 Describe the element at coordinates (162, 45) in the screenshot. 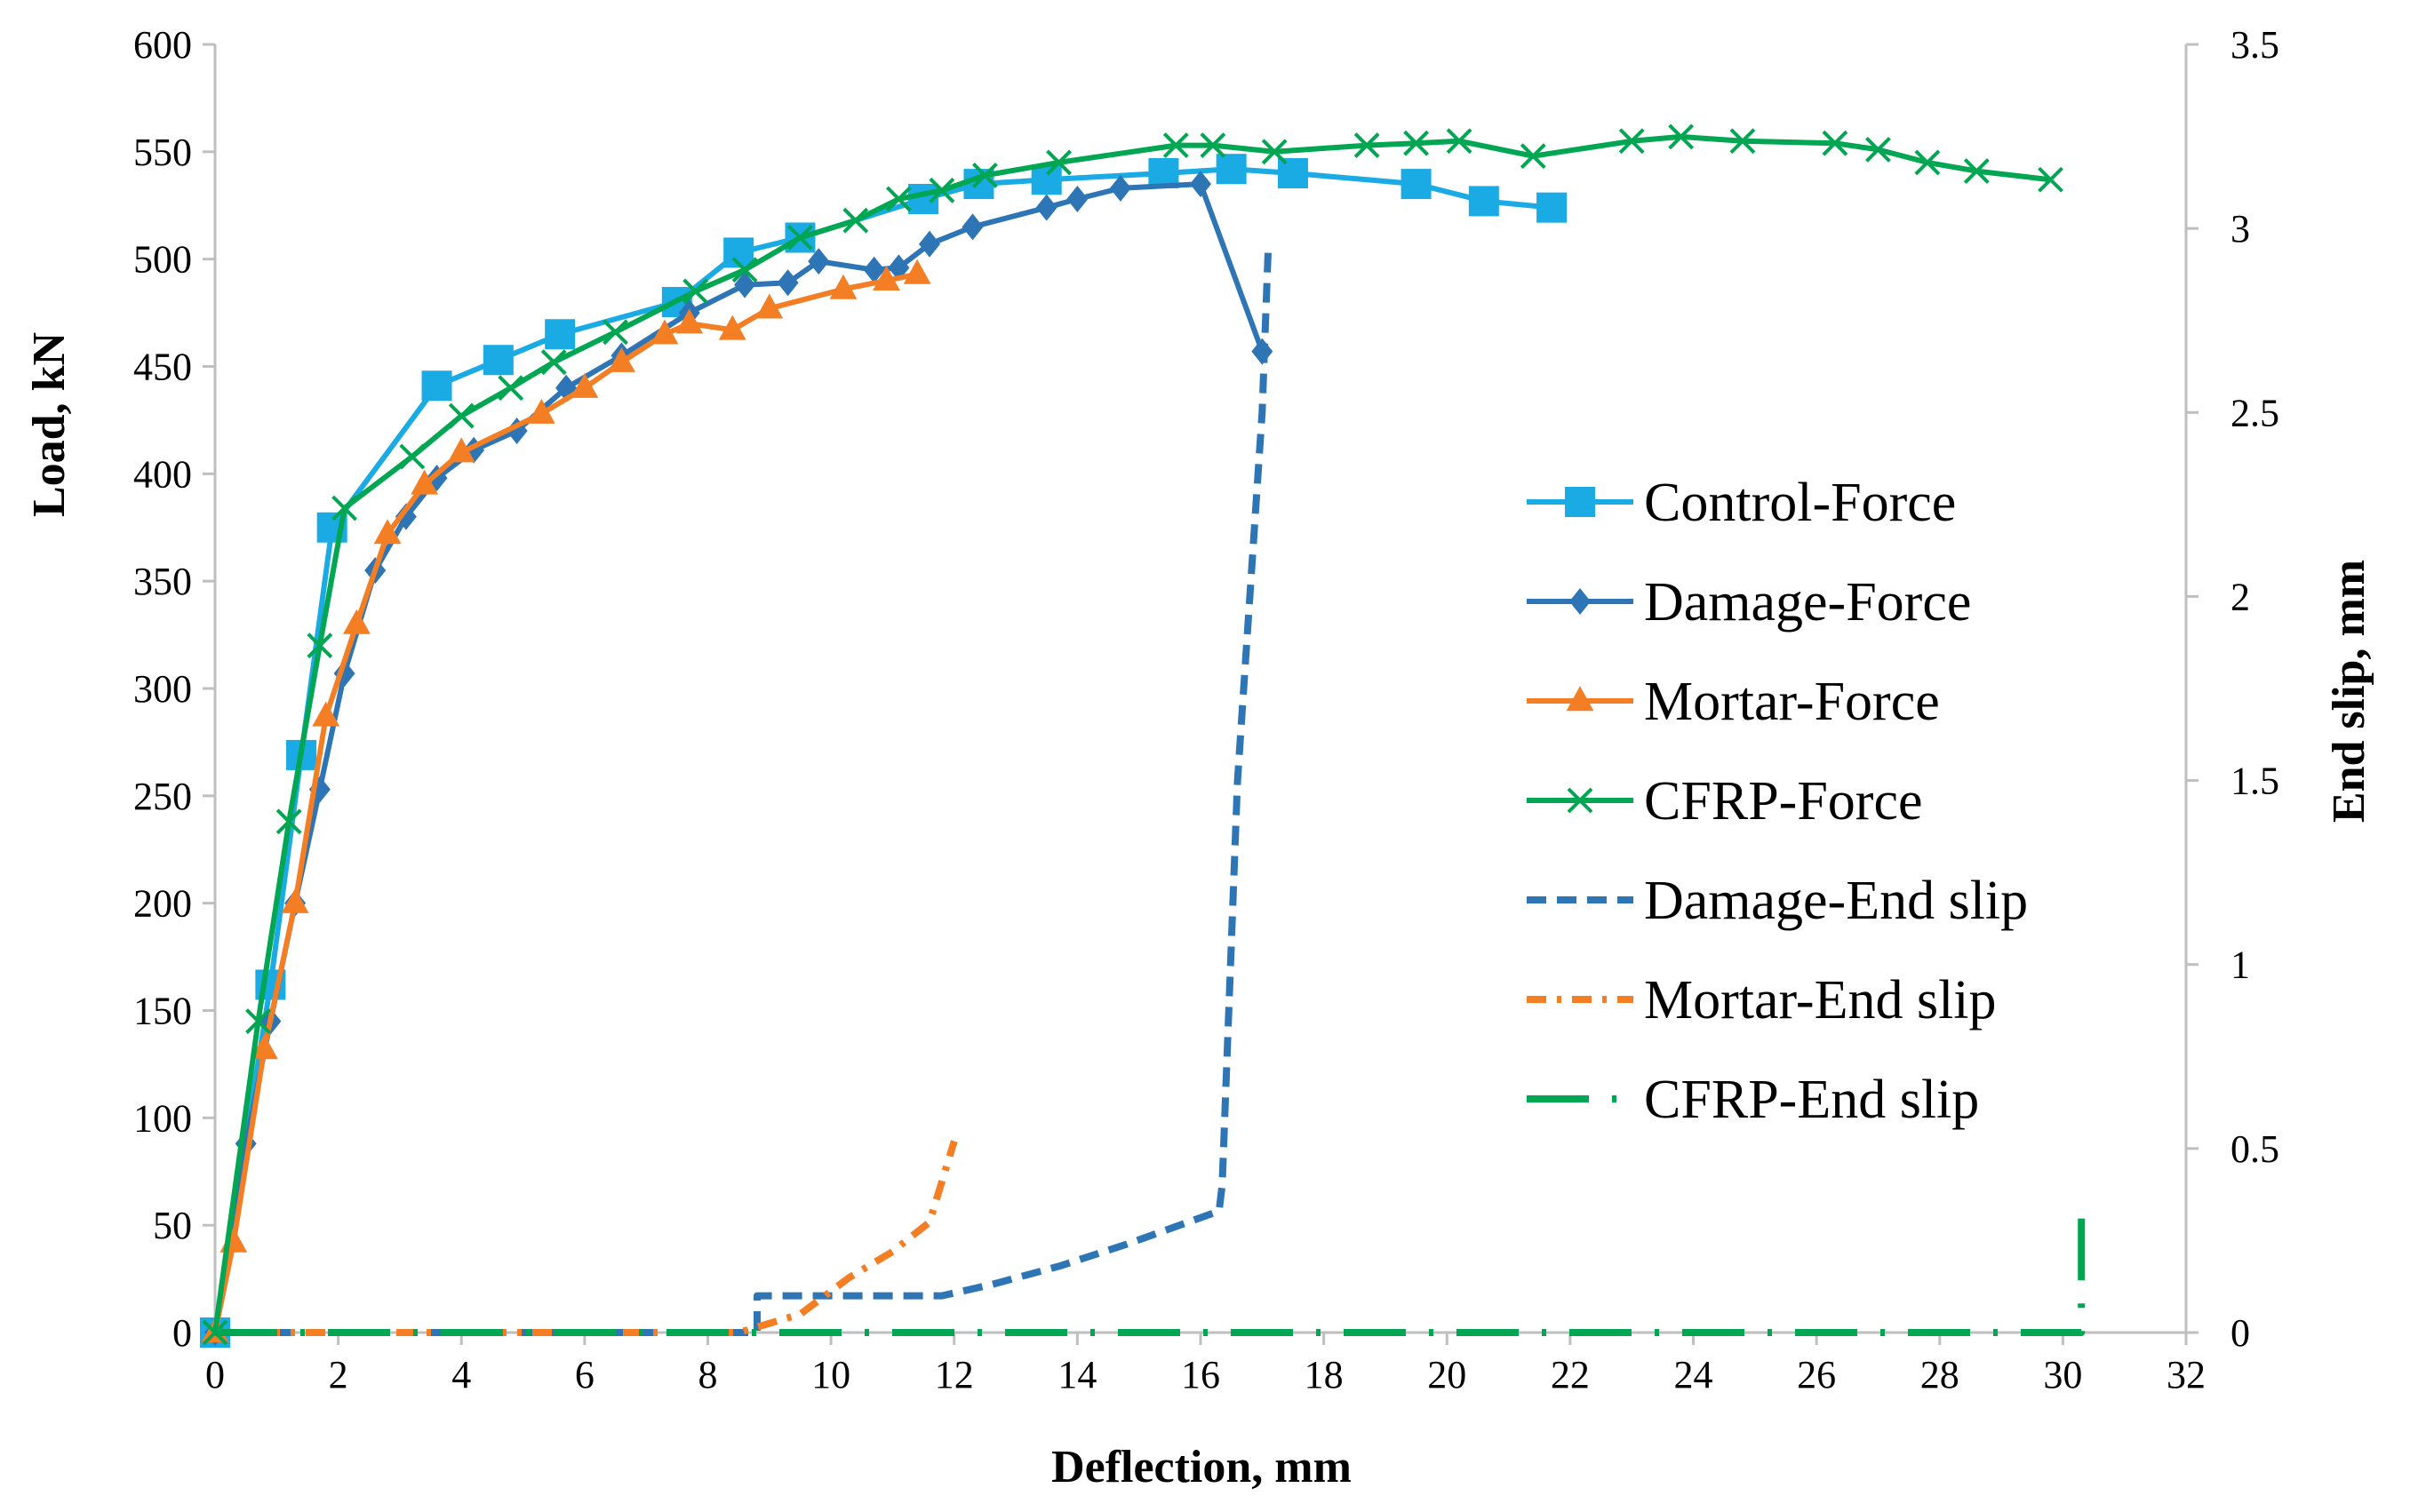

I see `y-tick-label: 600` at that location.